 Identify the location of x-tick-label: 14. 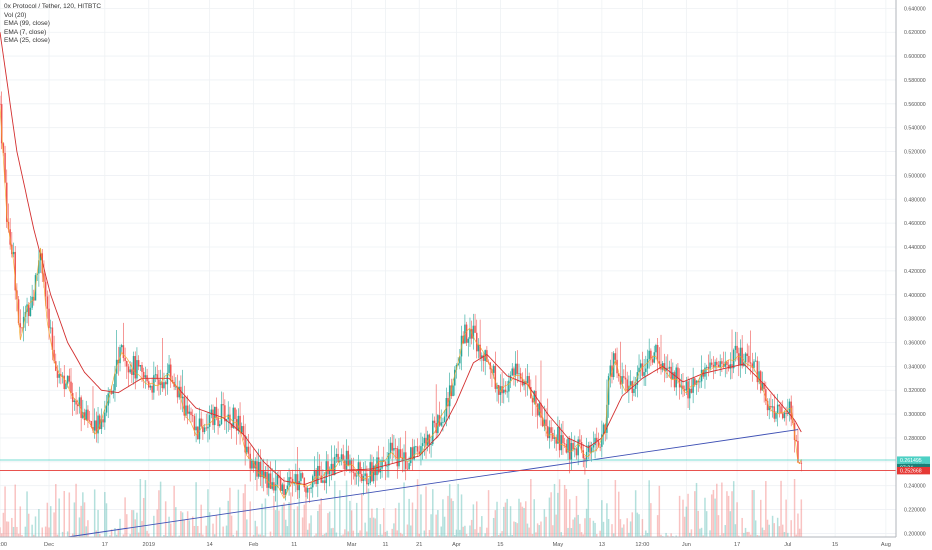
(210, 545).